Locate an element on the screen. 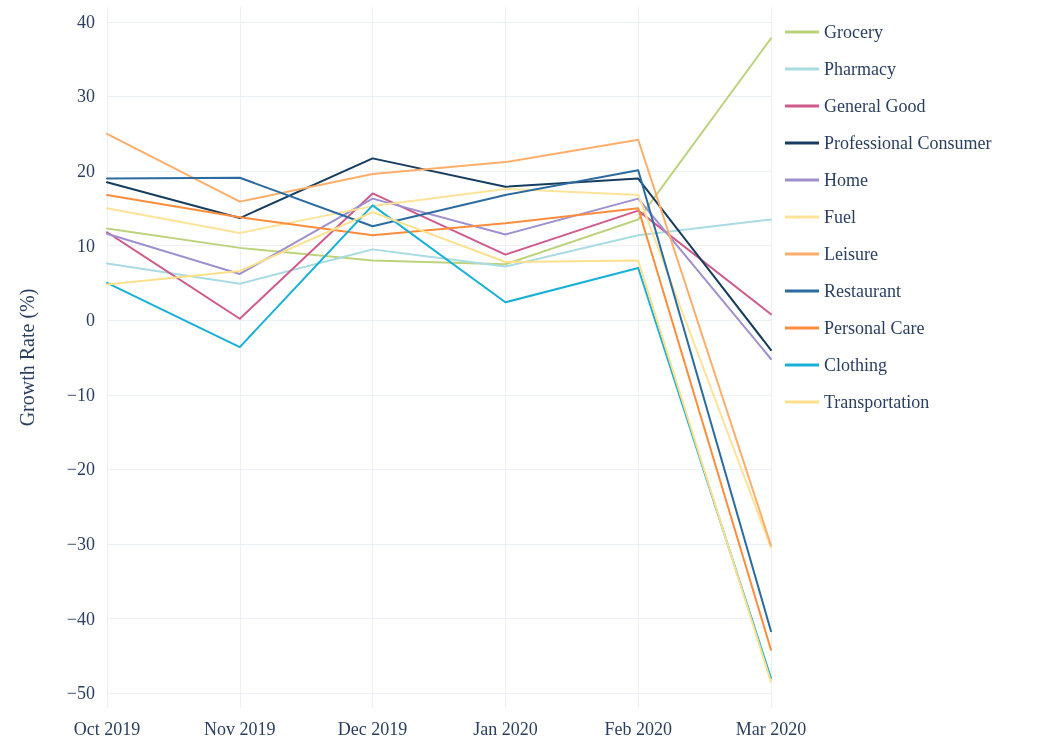 This screenshot has height=753, width=1055. legend-label: Personal Care is located at coordinates (874, 328).